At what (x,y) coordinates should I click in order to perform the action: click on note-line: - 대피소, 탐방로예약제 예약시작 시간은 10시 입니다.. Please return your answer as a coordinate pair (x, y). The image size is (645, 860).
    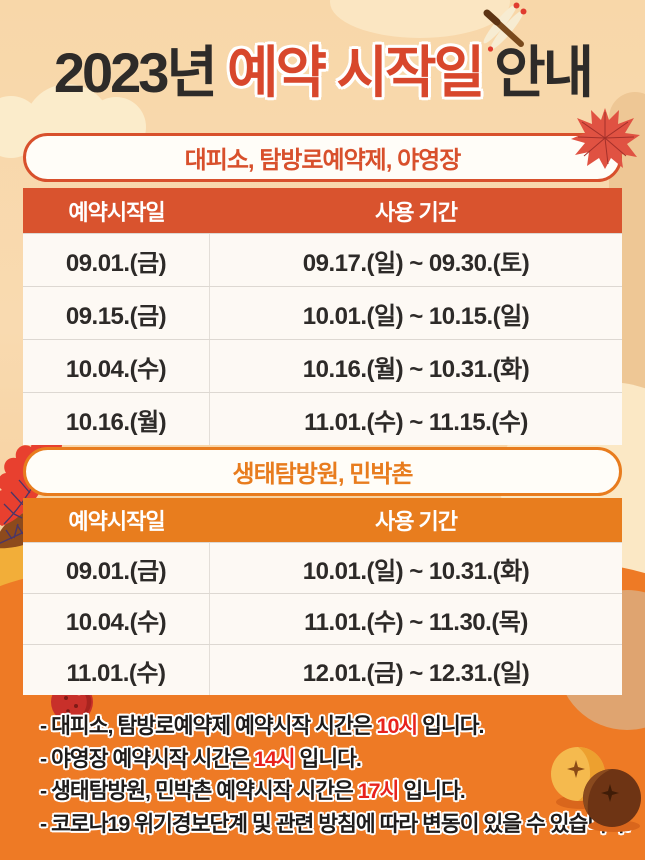
    Looking at the image, I should click on (262, 726).